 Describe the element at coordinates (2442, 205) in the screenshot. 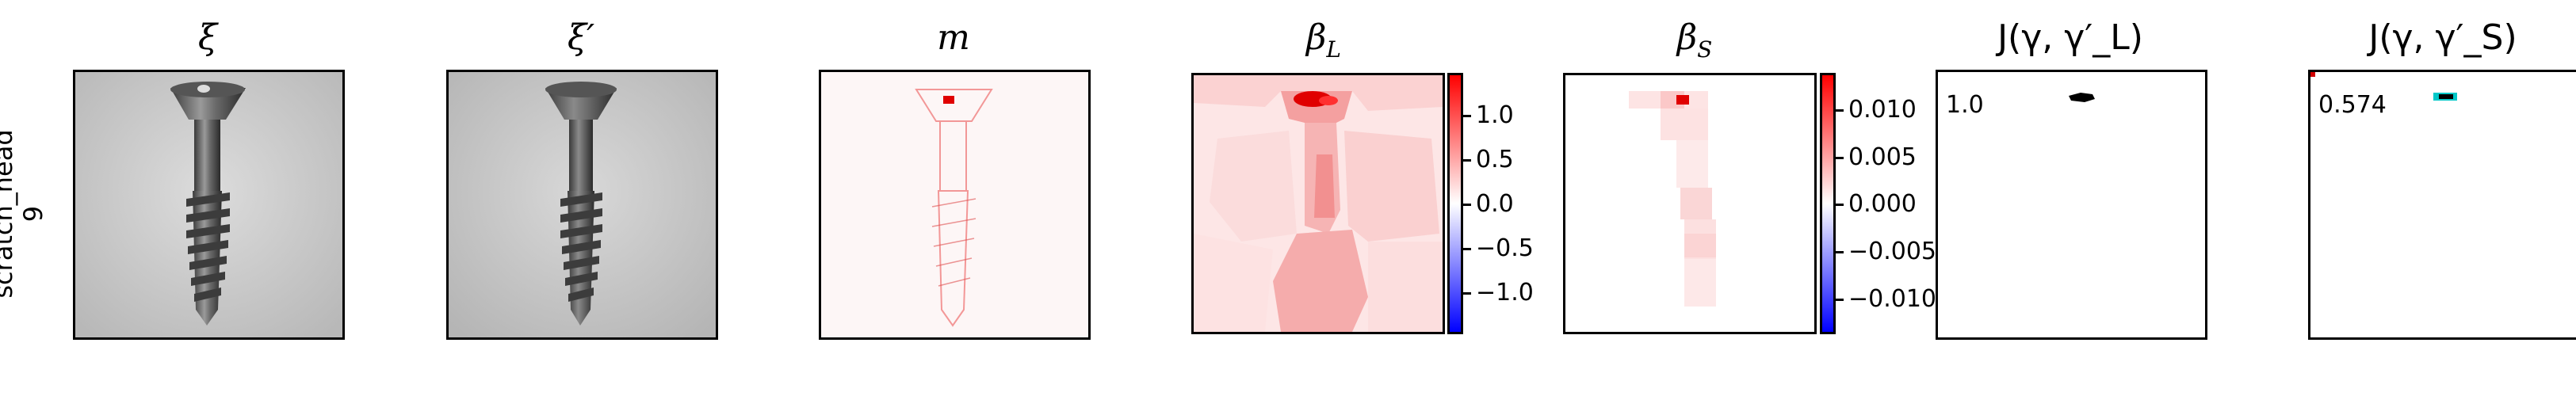

I see `panel-image-j-s: 0.574` at that location.